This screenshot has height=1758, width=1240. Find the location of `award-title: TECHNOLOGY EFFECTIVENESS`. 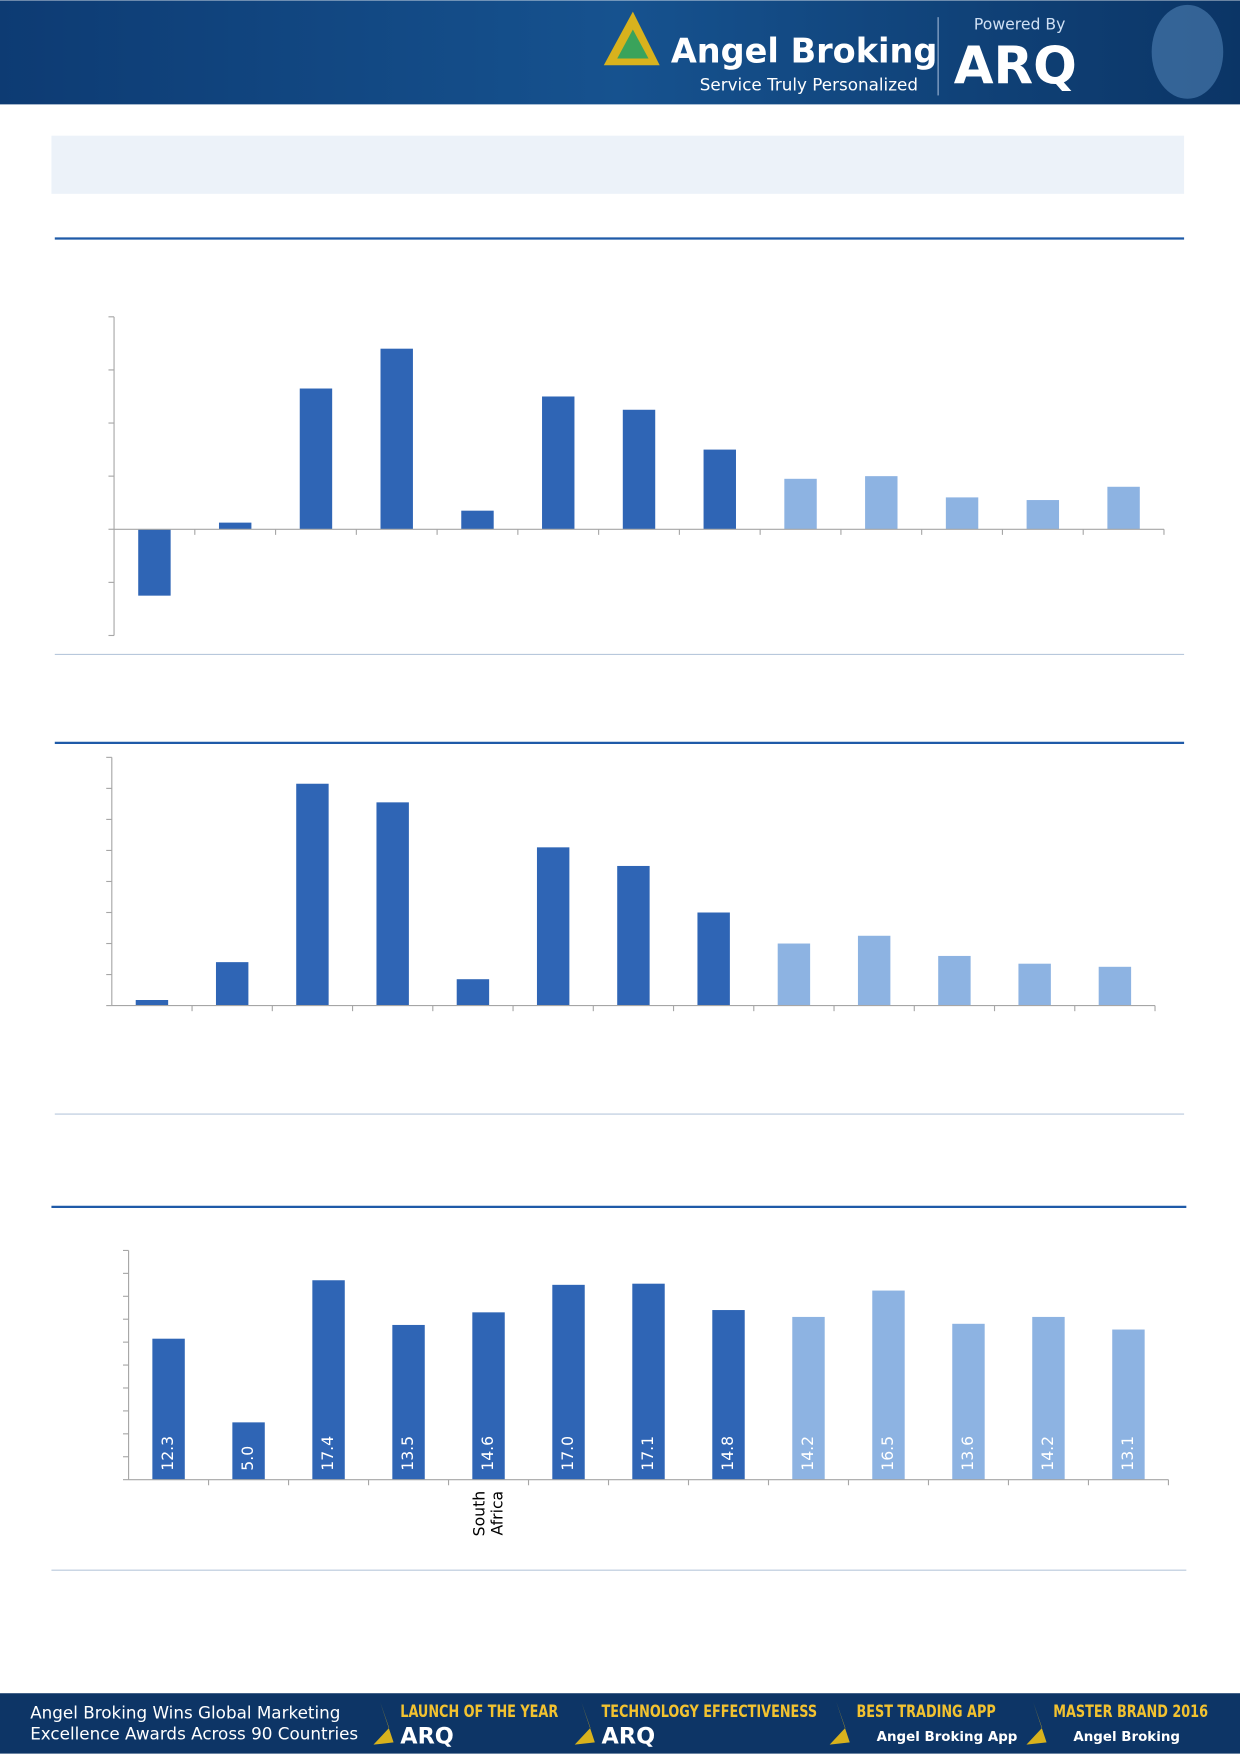

award-title: TECHNOLOGY EFFECTIVENESS is located at coordinates (710, 1711).